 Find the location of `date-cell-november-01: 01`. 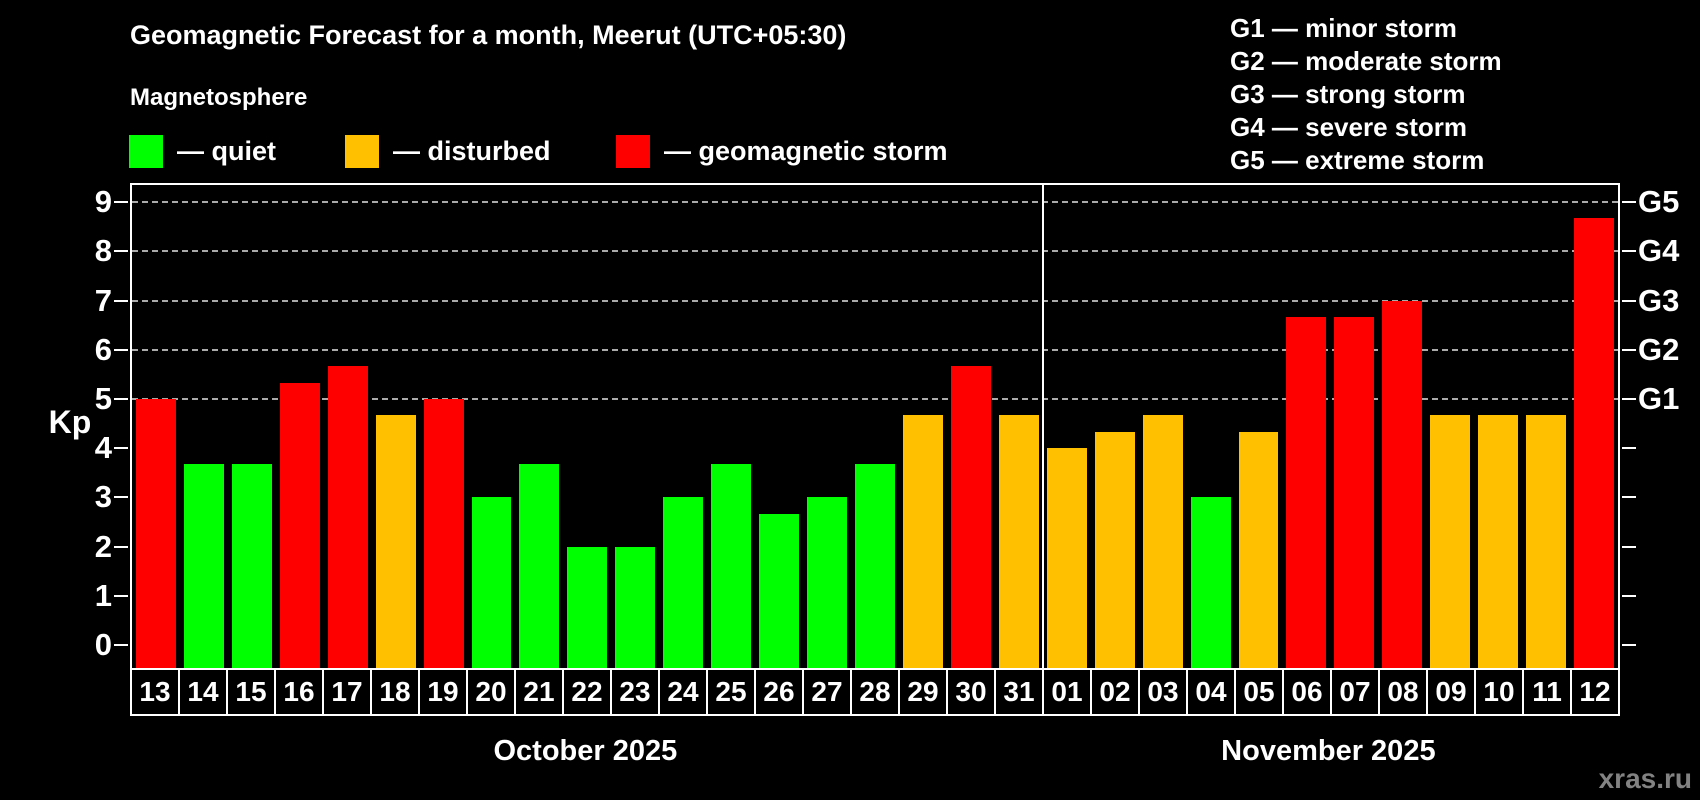

date-cell-november-01: 01 is located at coordinates (1067, 692).